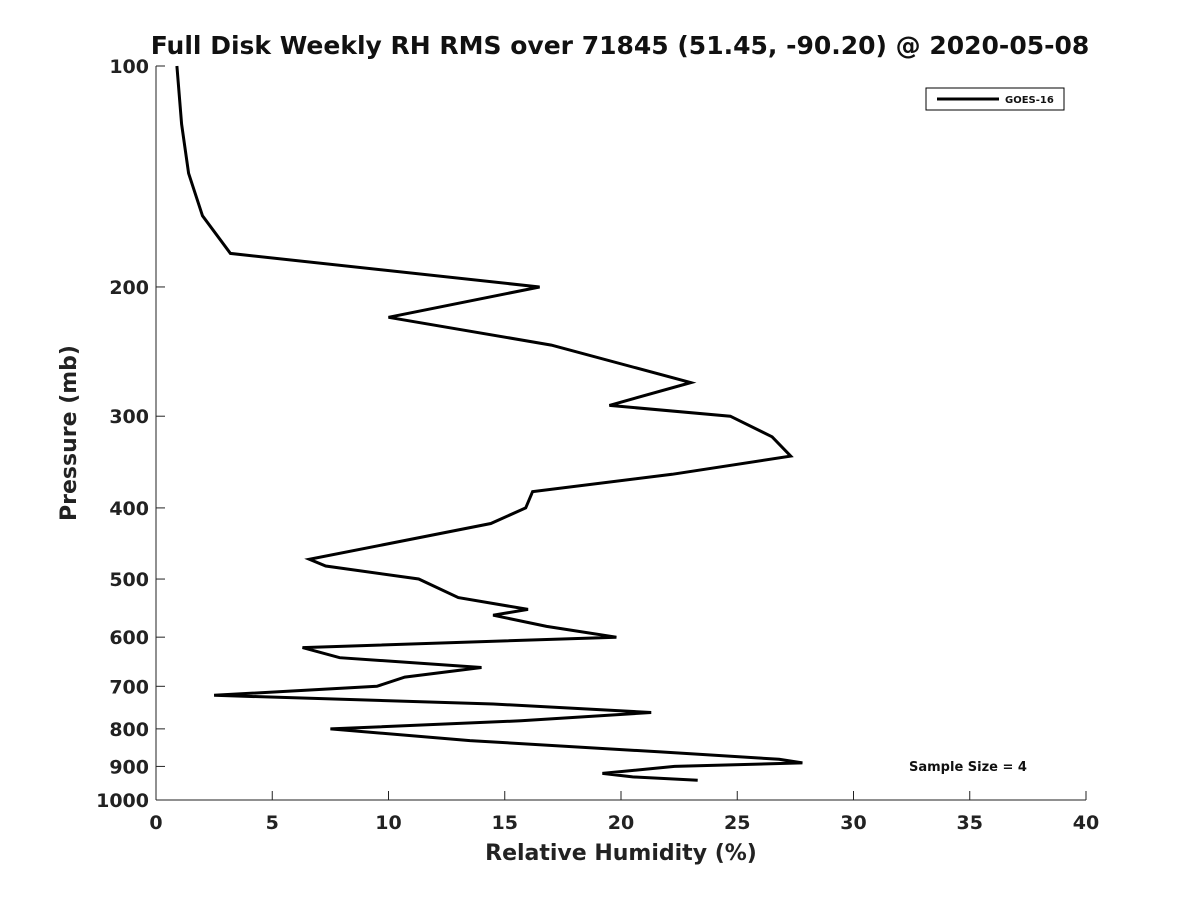 The width and height of the screenshot is (1200, 900). I want to click on y-tick-label: 900, so click(129, 767).